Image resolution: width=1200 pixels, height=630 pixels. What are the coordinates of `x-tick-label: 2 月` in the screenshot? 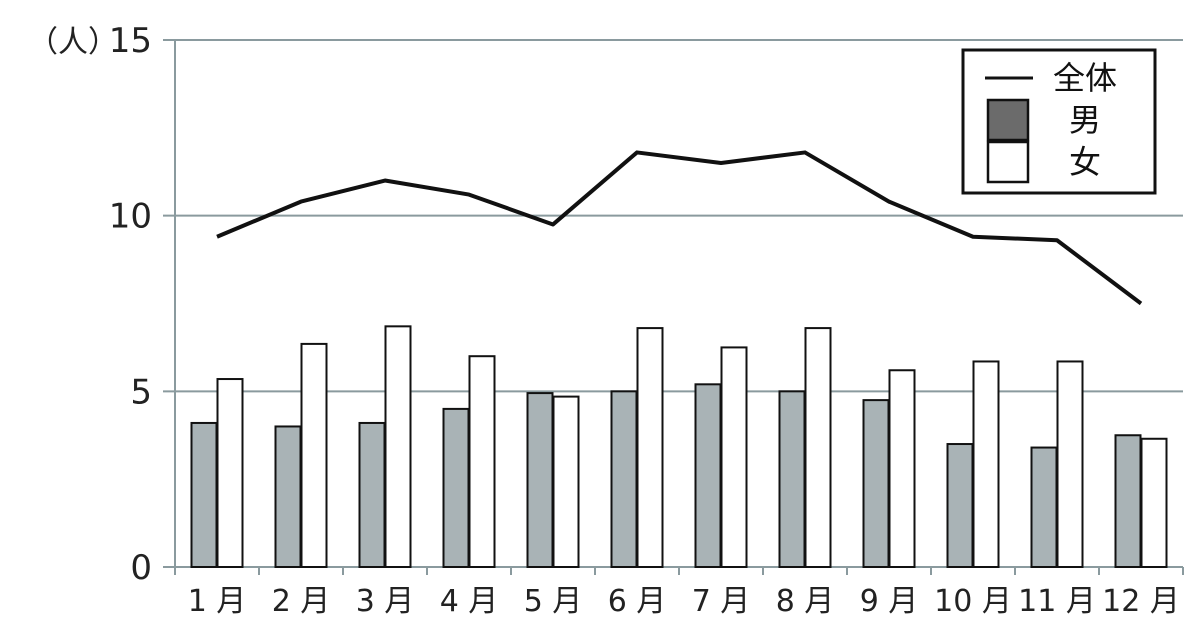 It's located at (301, 601).